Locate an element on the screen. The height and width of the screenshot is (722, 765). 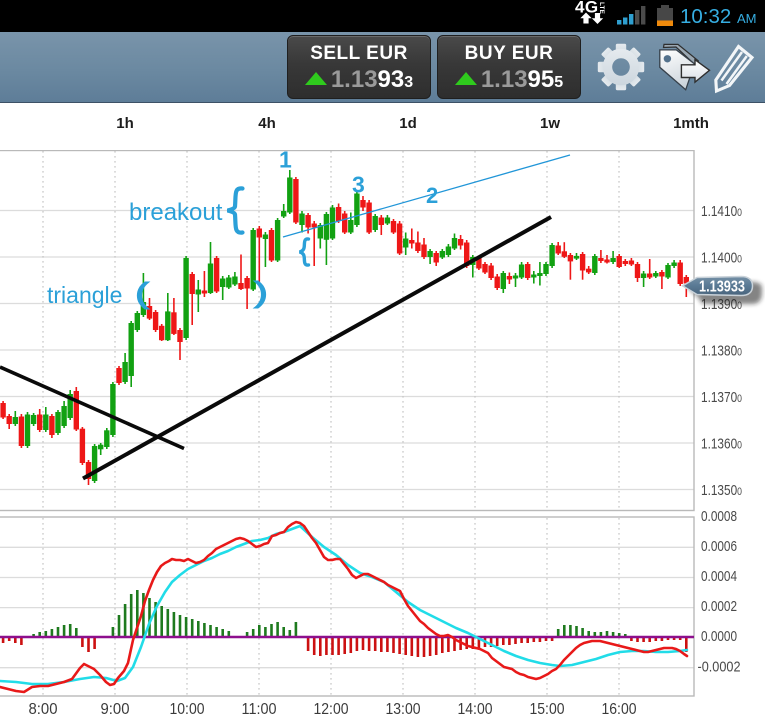
svg-text: 1.13500 is located at coordinates (721, 490).